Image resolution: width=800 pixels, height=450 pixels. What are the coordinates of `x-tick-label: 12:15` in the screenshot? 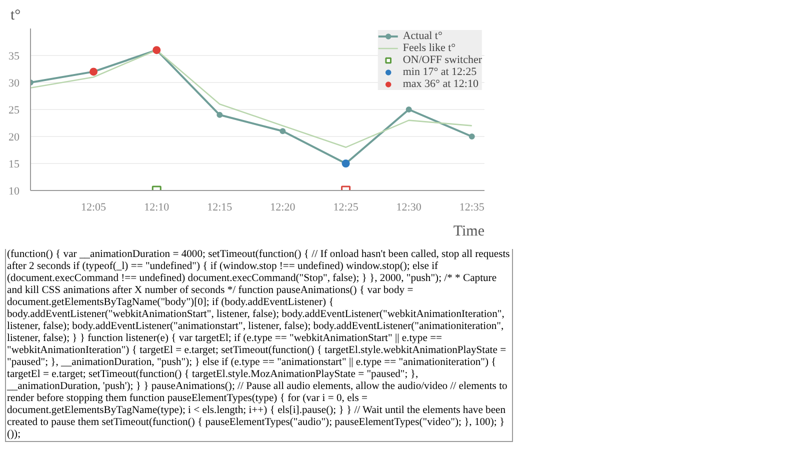 It's located at (220, 208).